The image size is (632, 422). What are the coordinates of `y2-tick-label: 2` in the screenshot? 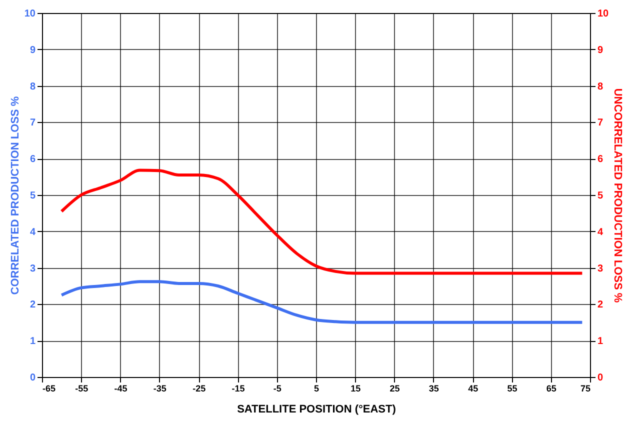 It's located at (601, 305).